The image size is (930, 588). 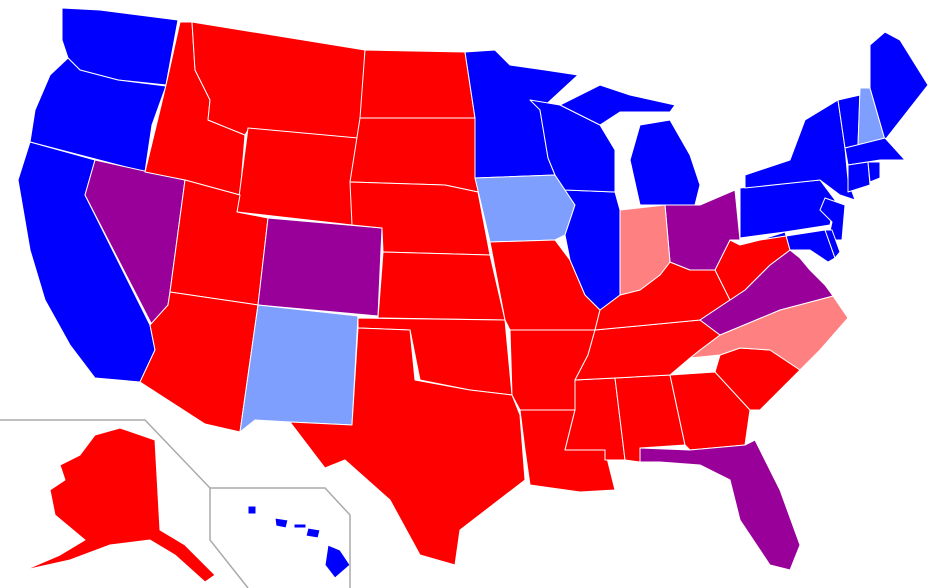 I want to click on state-wy, so click(x=297, y=176).